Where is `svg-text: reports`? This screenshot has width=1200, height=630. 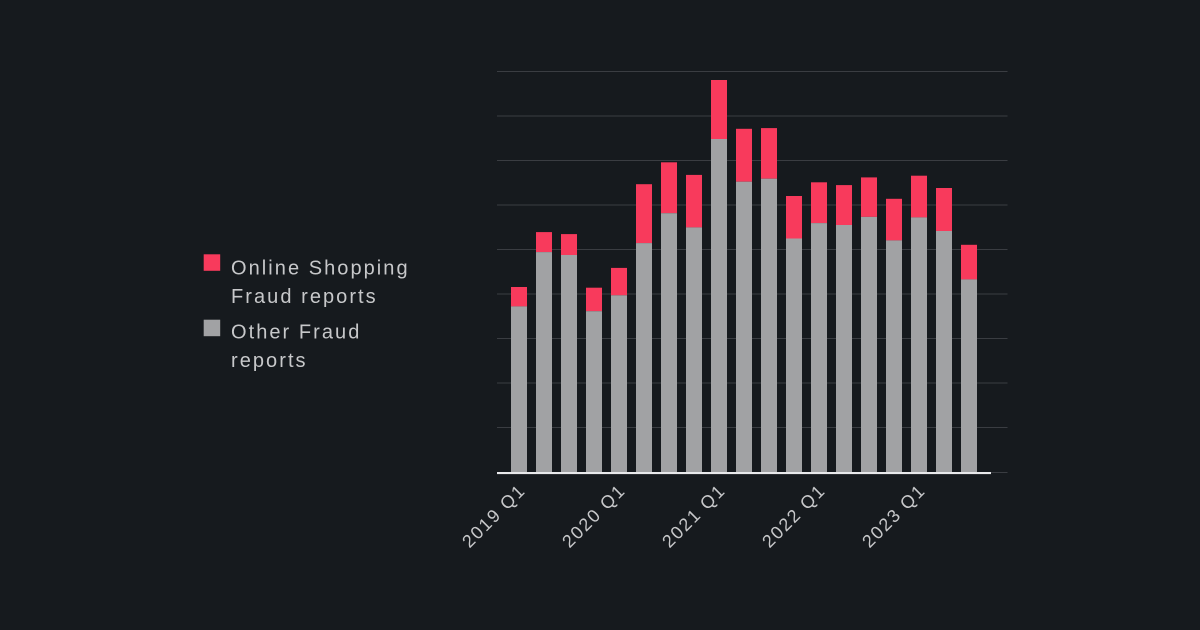 svg-text: reports is located at coordinates (269, 361).